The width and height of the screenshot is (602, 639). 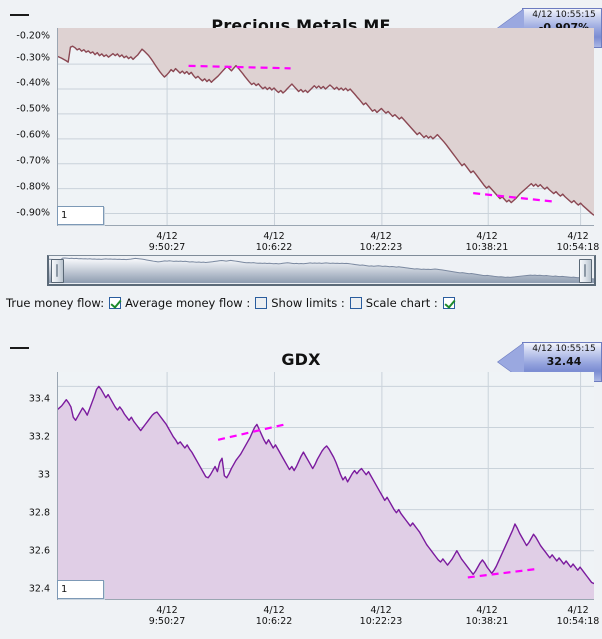 What do you see at coordinates (188, 303) in the screenshot?
I see `average-money-flow-label: Average money flow :` at bounding box center [188, 303].